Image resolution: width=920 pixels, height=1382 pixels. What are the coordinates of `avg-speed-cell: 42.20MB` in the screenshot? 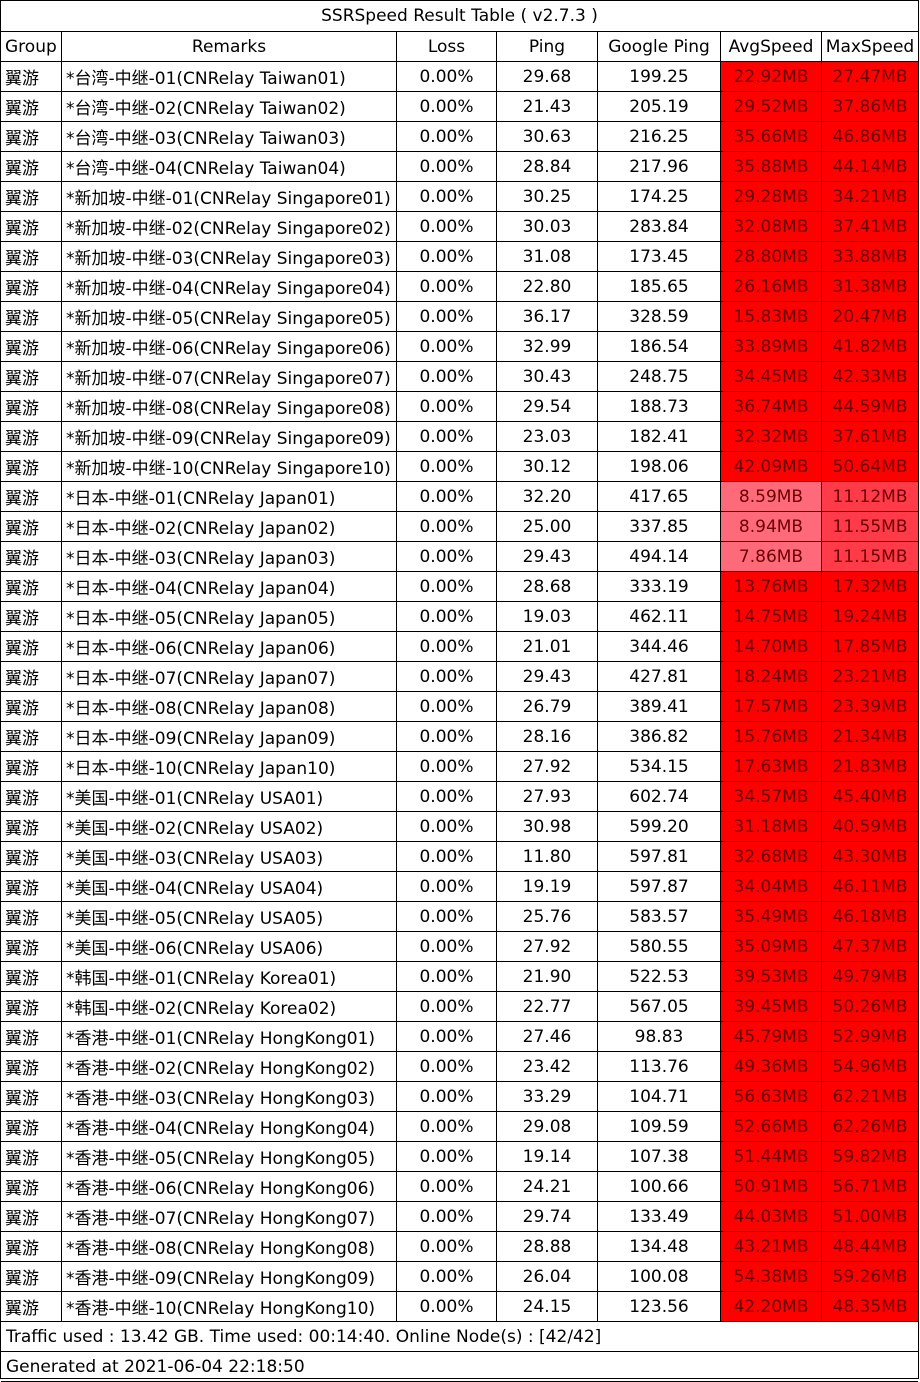 It's located at (771, 1307).